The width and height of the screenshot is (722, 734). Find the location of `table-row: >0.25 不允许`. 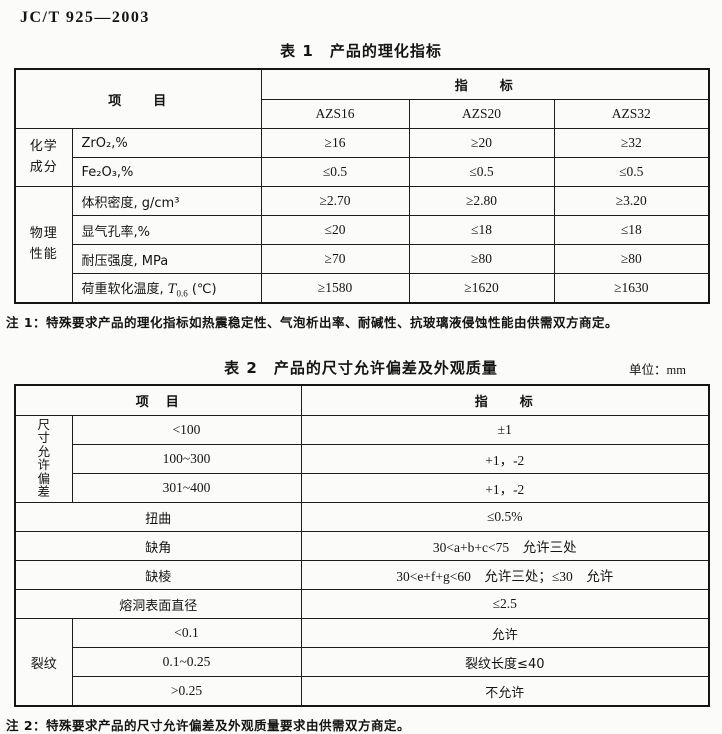

table-row: >0.25 不允许 is located at coordinates (362, 691).